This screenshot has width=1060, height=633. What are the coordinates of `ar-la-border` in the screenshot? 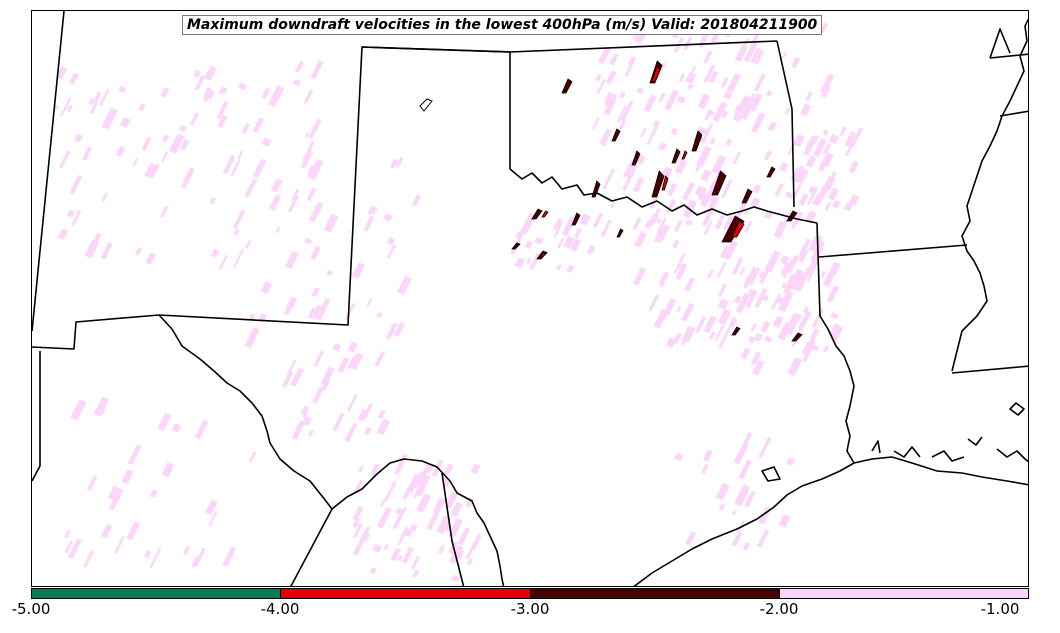 It's located at (893, 251).